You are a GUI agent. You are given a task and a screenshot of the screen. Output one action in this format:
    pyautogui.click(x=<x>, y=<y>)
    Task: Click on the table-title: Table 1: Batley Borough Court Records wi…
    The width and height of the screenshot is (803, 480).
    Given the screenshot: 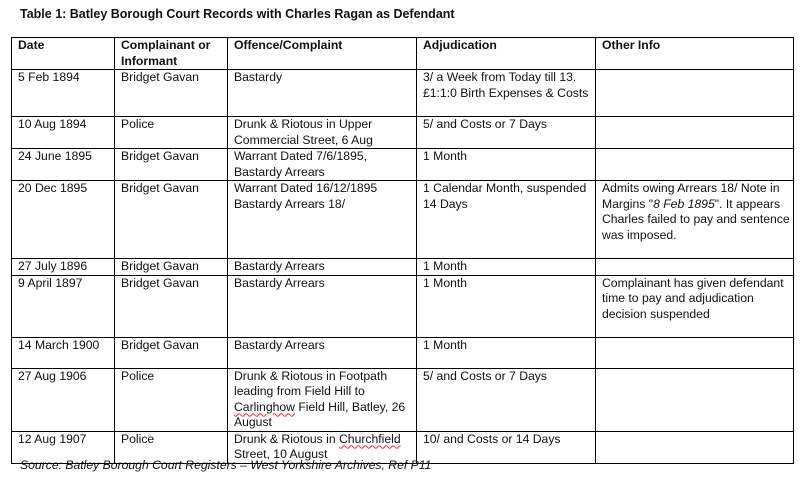 What is the action you would take?
    pyautogui.click(x=237, y=14)
    